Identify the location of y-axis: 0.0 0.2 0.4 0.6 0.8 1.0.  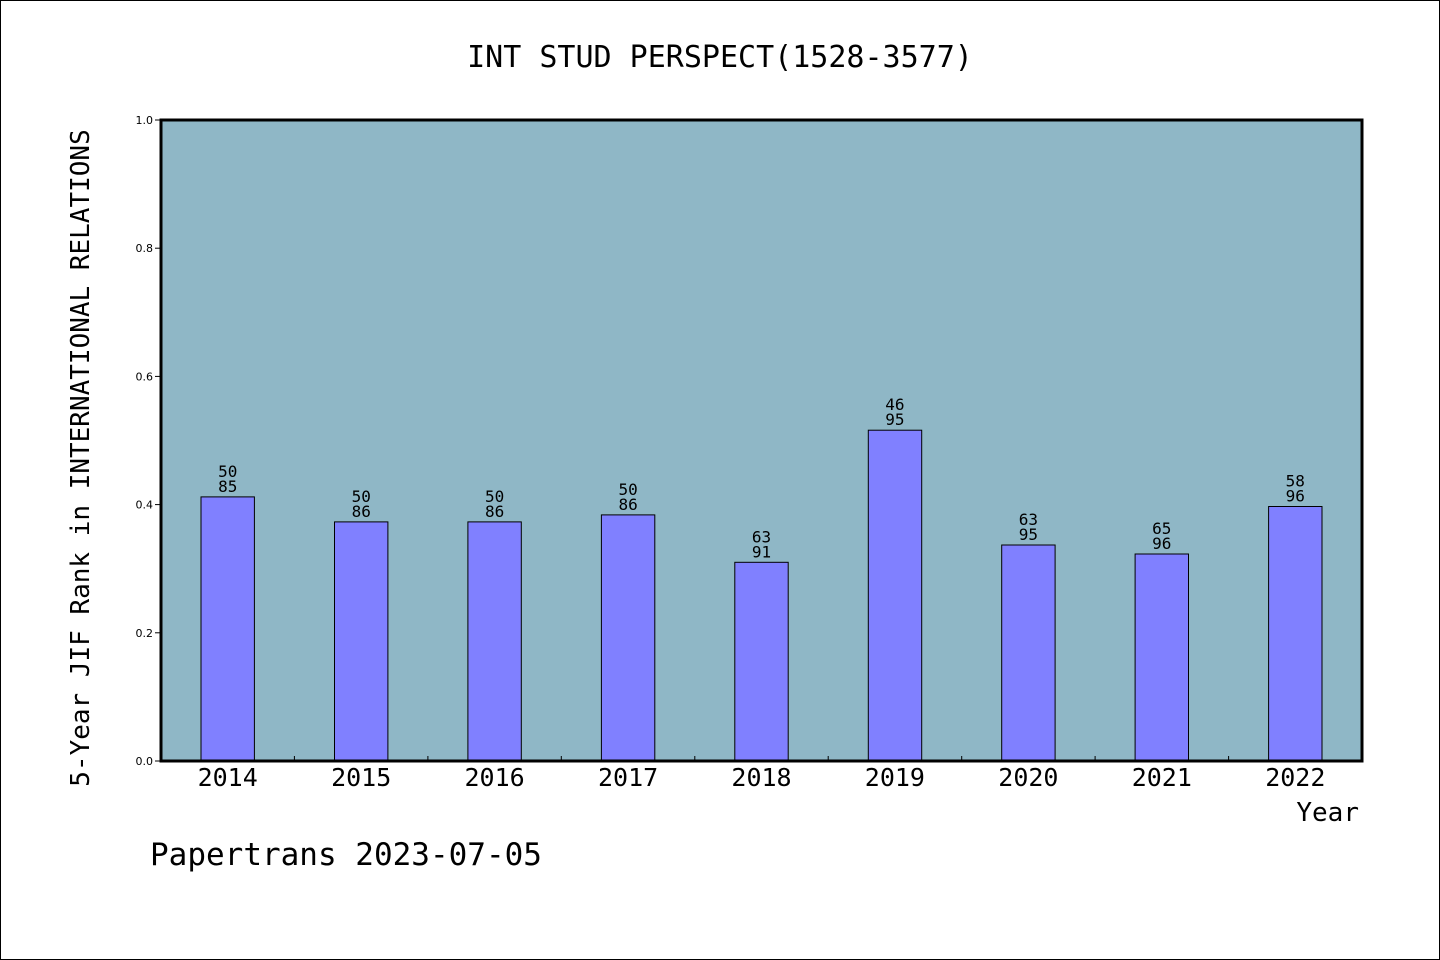
(148, 441).